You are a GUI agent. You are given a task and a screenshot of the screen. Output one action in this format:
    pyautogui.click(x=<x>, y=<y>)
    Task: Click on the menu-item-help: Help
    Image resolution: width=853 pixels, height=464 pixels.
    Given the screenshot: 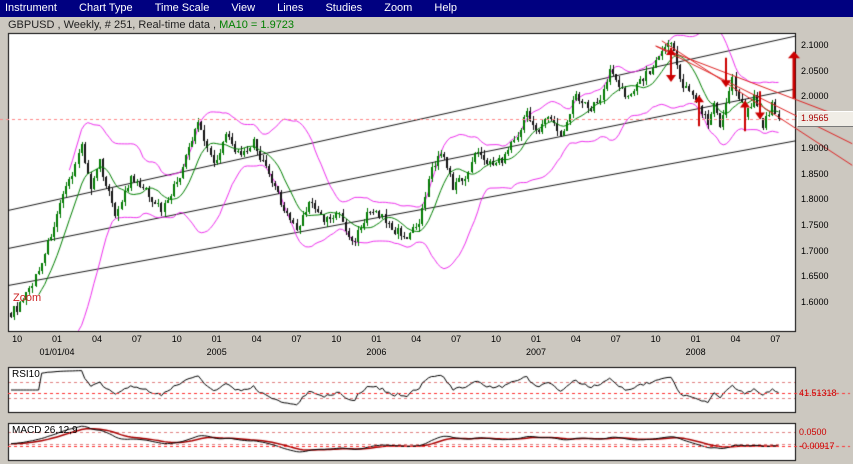 What is the action you would take?
    pyautogui.click(x=446, y=8)
    